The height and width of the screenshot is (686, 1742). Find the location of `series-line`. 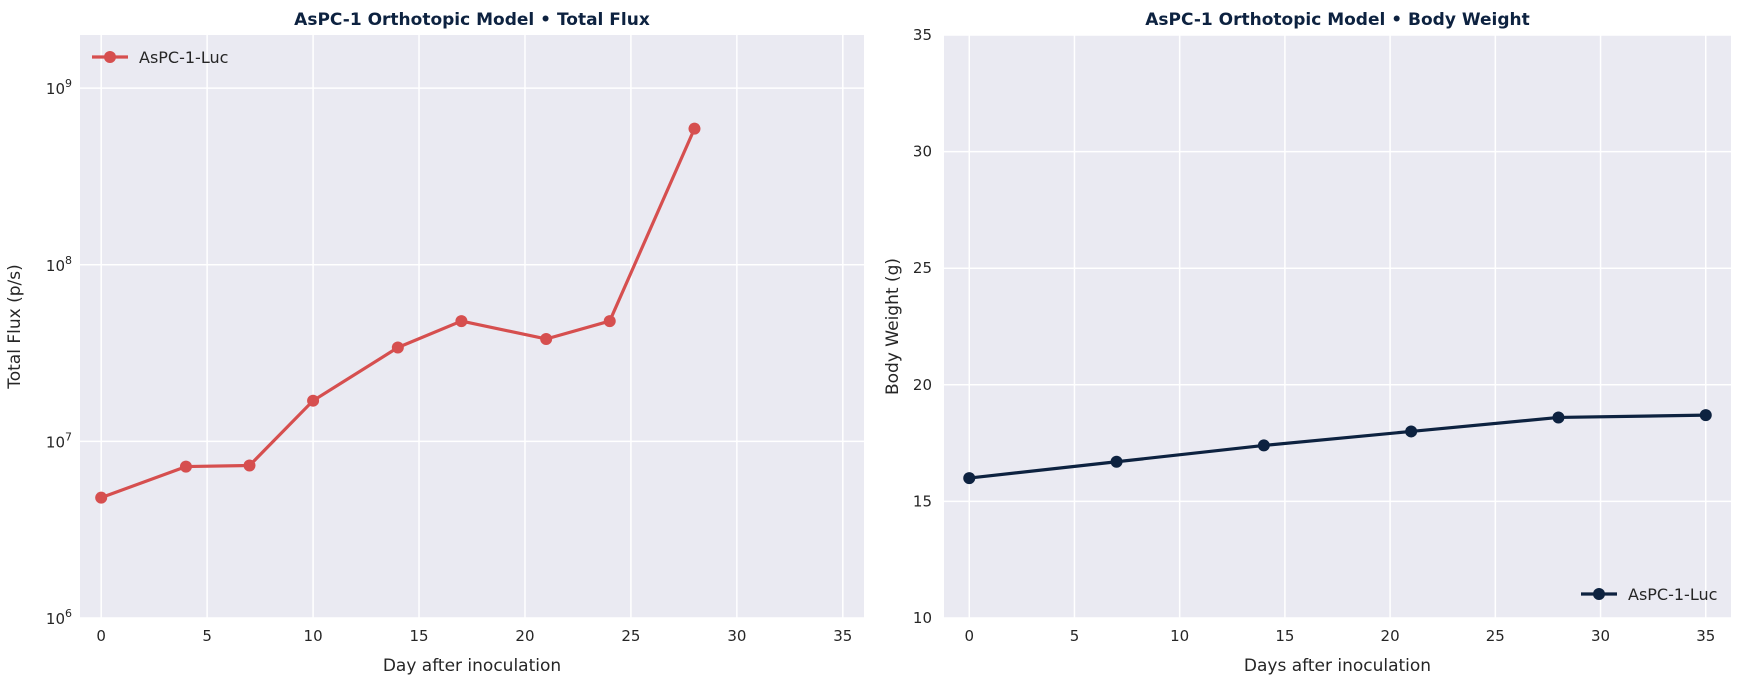

series-line is located at coordinates (1337, 446).